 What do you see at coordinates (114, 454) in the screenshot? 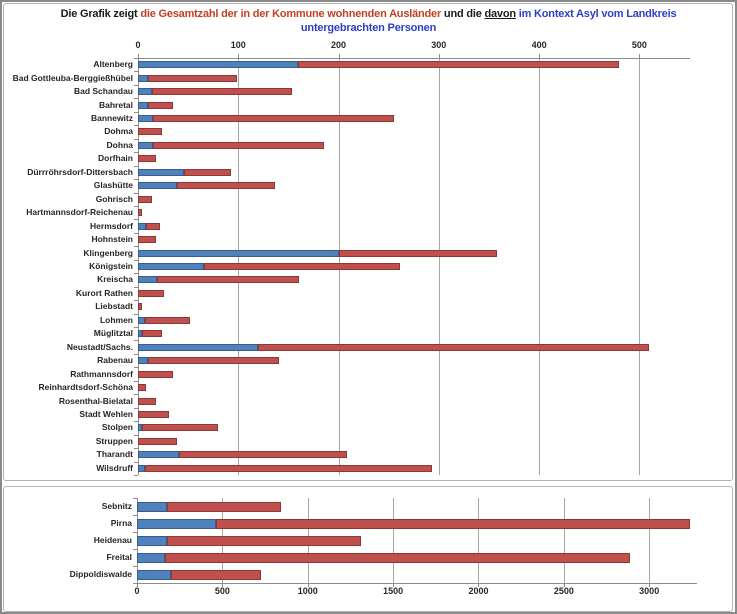
I see `category-label: Tharandt` at bounding box center [114, 454].